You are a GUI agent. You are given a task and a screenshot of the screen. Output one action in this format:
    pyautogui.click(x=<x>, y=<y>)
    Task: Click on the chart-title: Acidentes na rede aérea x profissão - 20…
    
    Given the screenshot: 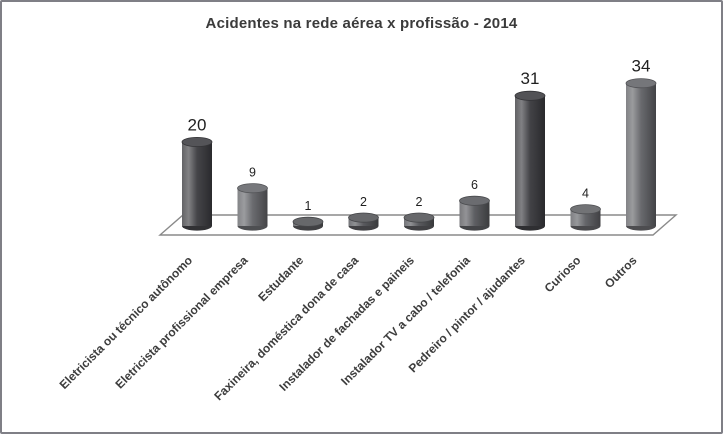 What is the action you would take?
    pyautogui.click(x=361, y=23)
    